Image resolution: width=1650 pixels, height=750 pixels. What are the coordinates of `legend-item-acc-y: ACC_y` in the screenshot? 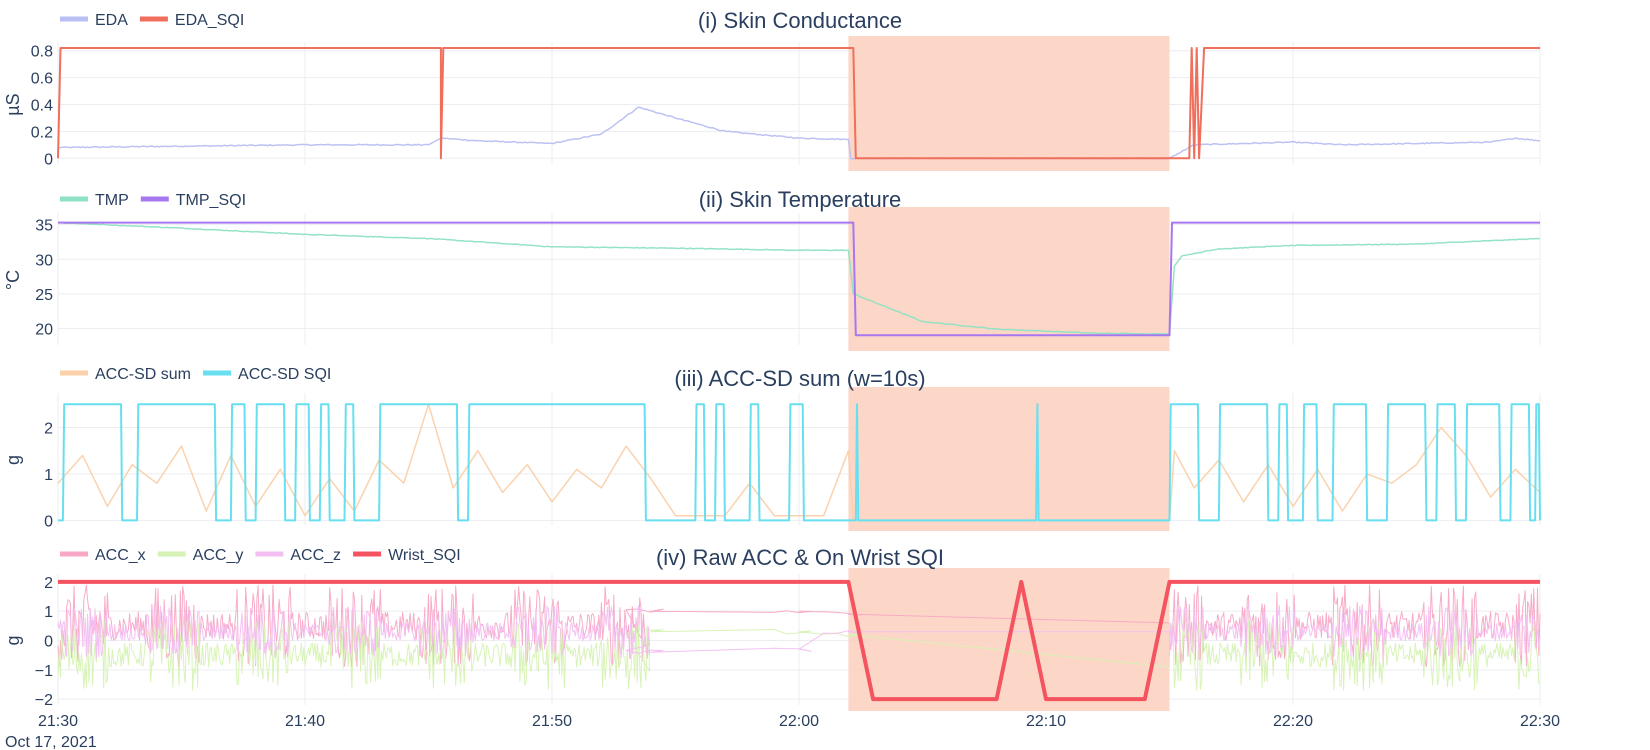 It's located at (200, 555).